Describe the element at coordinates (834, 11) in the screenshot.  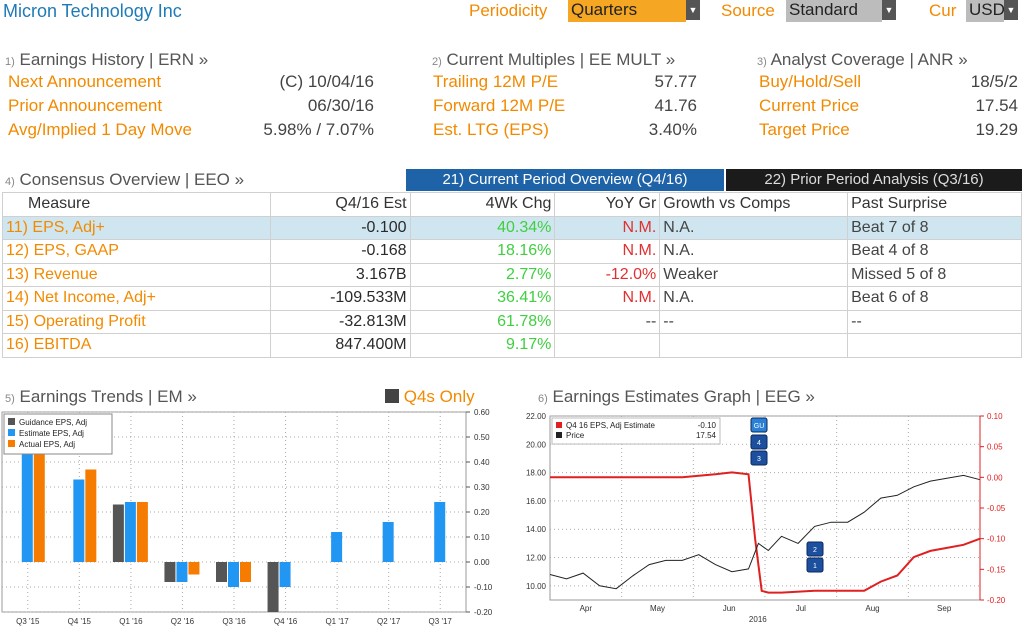
I see `source-value: Standard` at that location.